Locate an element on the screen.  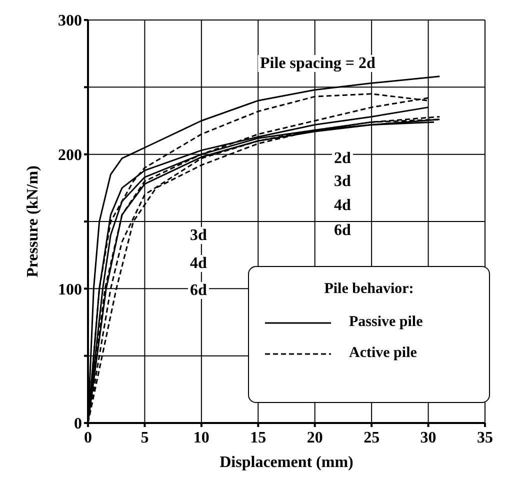
x-tick-label: 5 is located at coordinates (144, 437).